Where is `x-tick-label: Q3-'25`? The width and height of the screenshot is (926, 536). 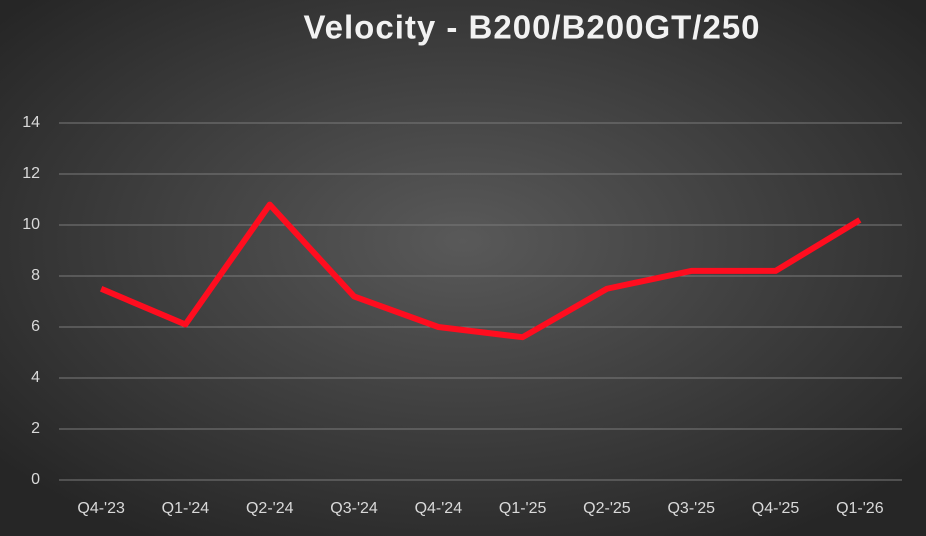 x-tick-label: Q3-'25 is located at coordinates (691, 508).